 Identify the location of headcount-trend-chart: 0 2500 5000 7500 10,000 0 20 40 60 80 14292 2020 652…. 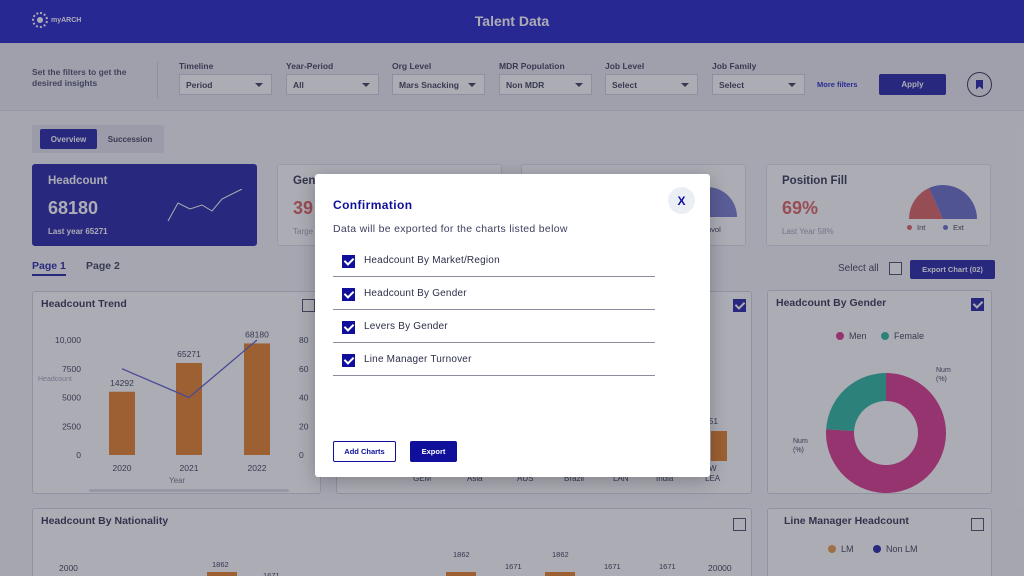
(182, 401).